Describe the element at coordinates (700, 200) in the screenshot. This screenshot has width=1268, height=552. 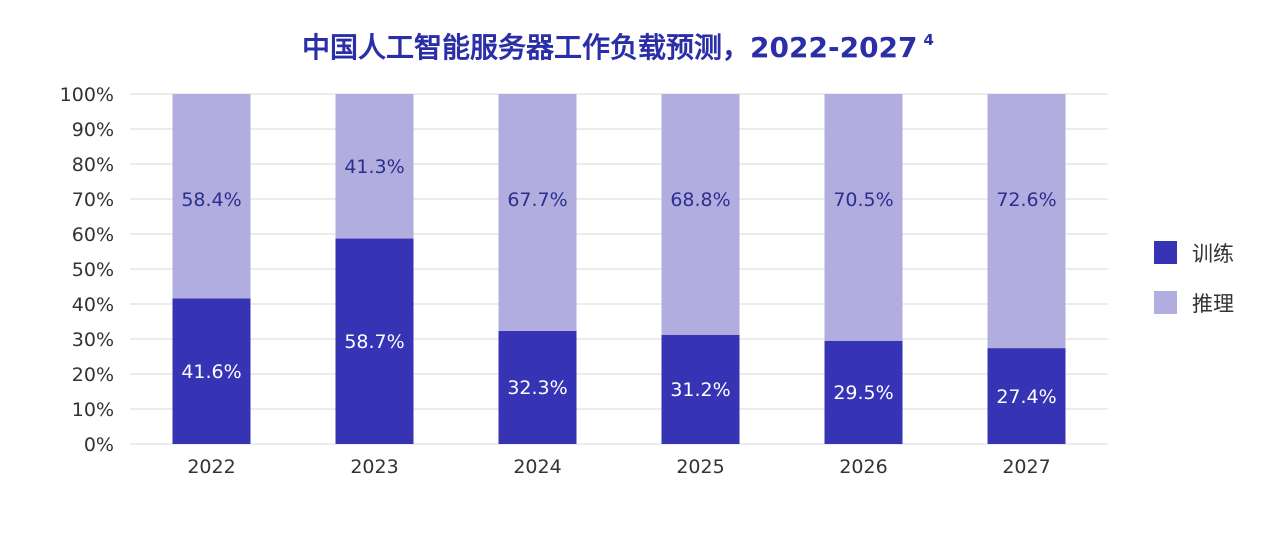
I see `data-label-inference: 68.8%` at that location.